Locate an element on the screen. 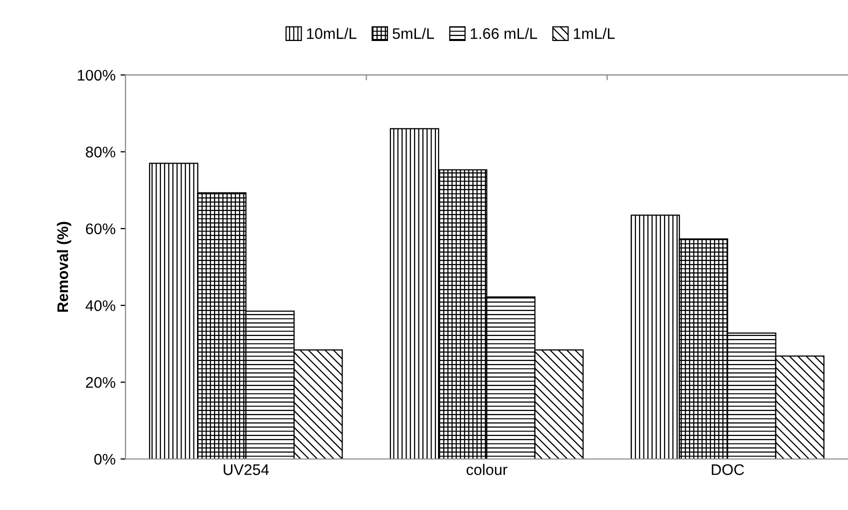 The width and height of the screenshot is (848, 510). x-tick-label: colour is located at coordinates (487, 470).